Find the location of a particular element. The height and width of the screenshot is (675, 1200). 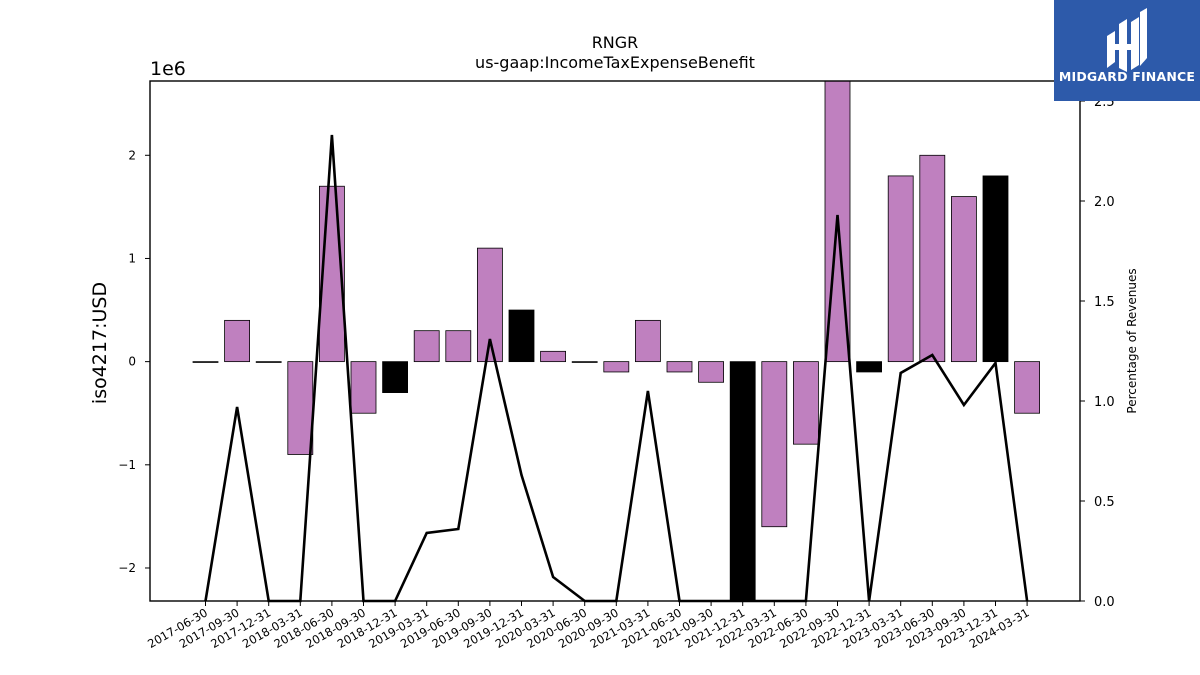

chart-title: RNGR is located at coordinates (615, 42).